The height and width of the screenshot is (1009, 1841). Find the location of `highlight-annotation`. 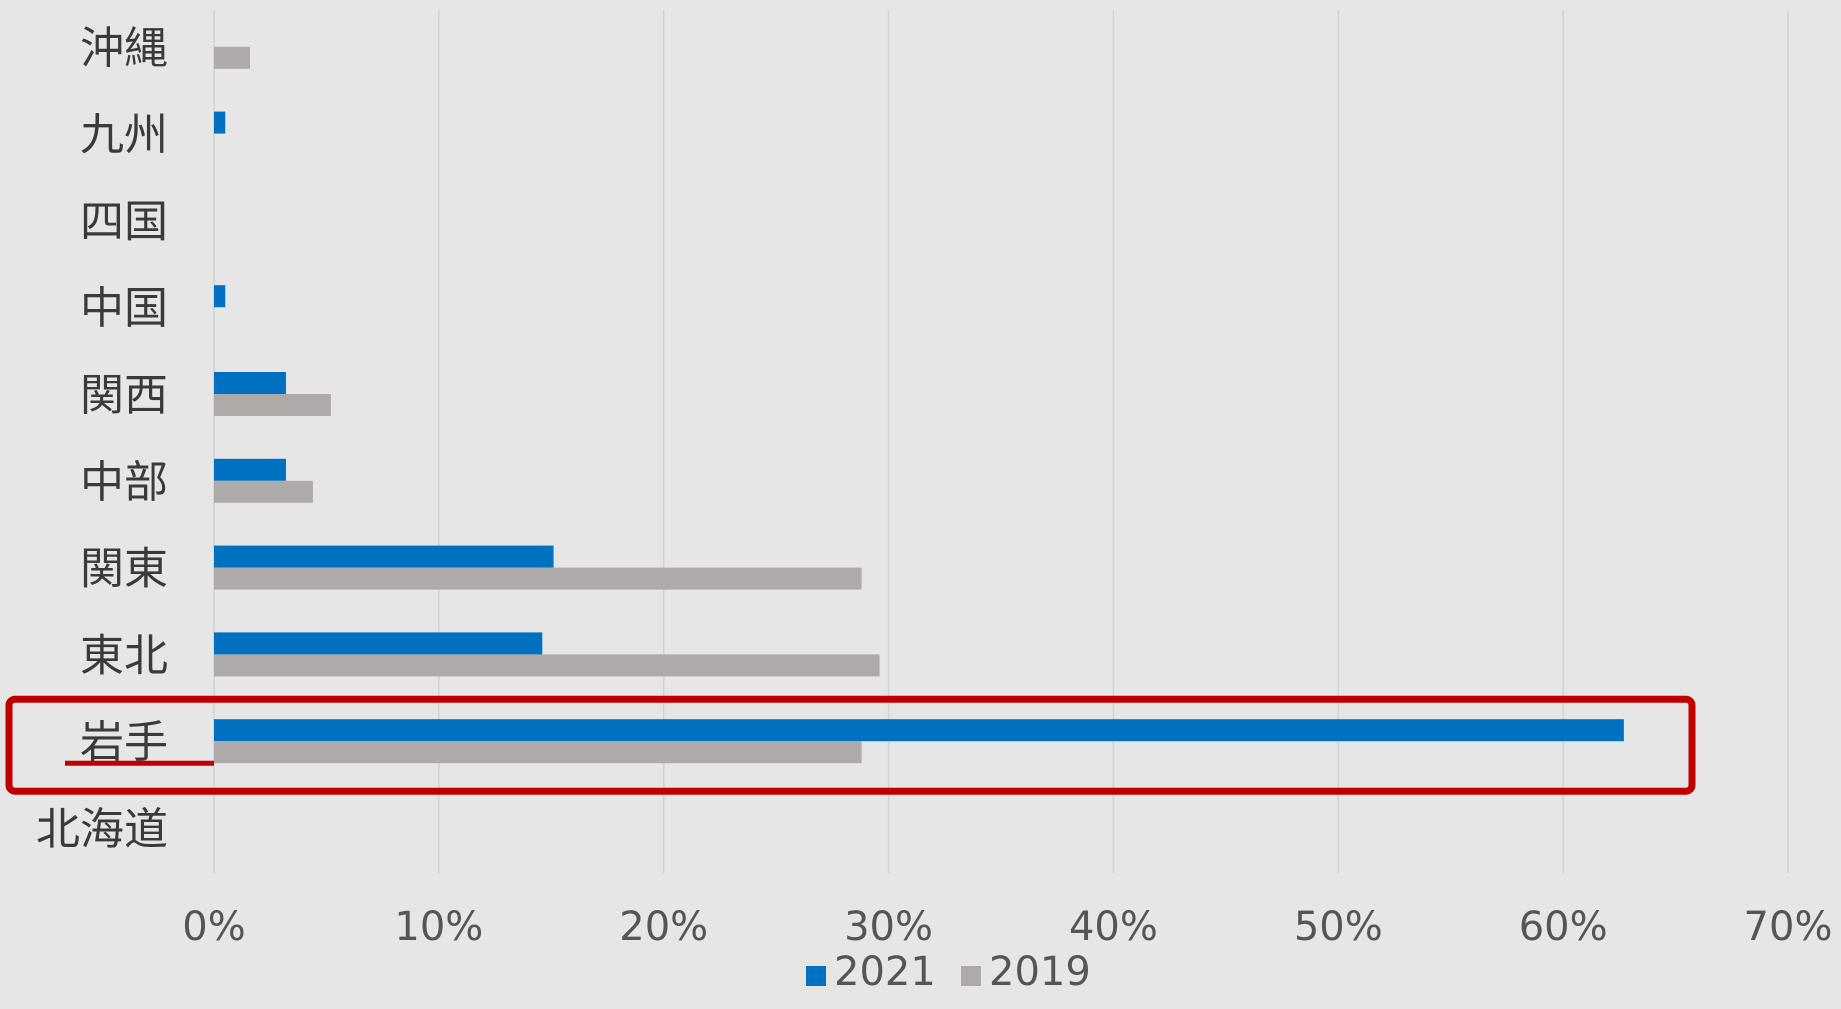

highlight-annotation is located at coordinates (850, 745).